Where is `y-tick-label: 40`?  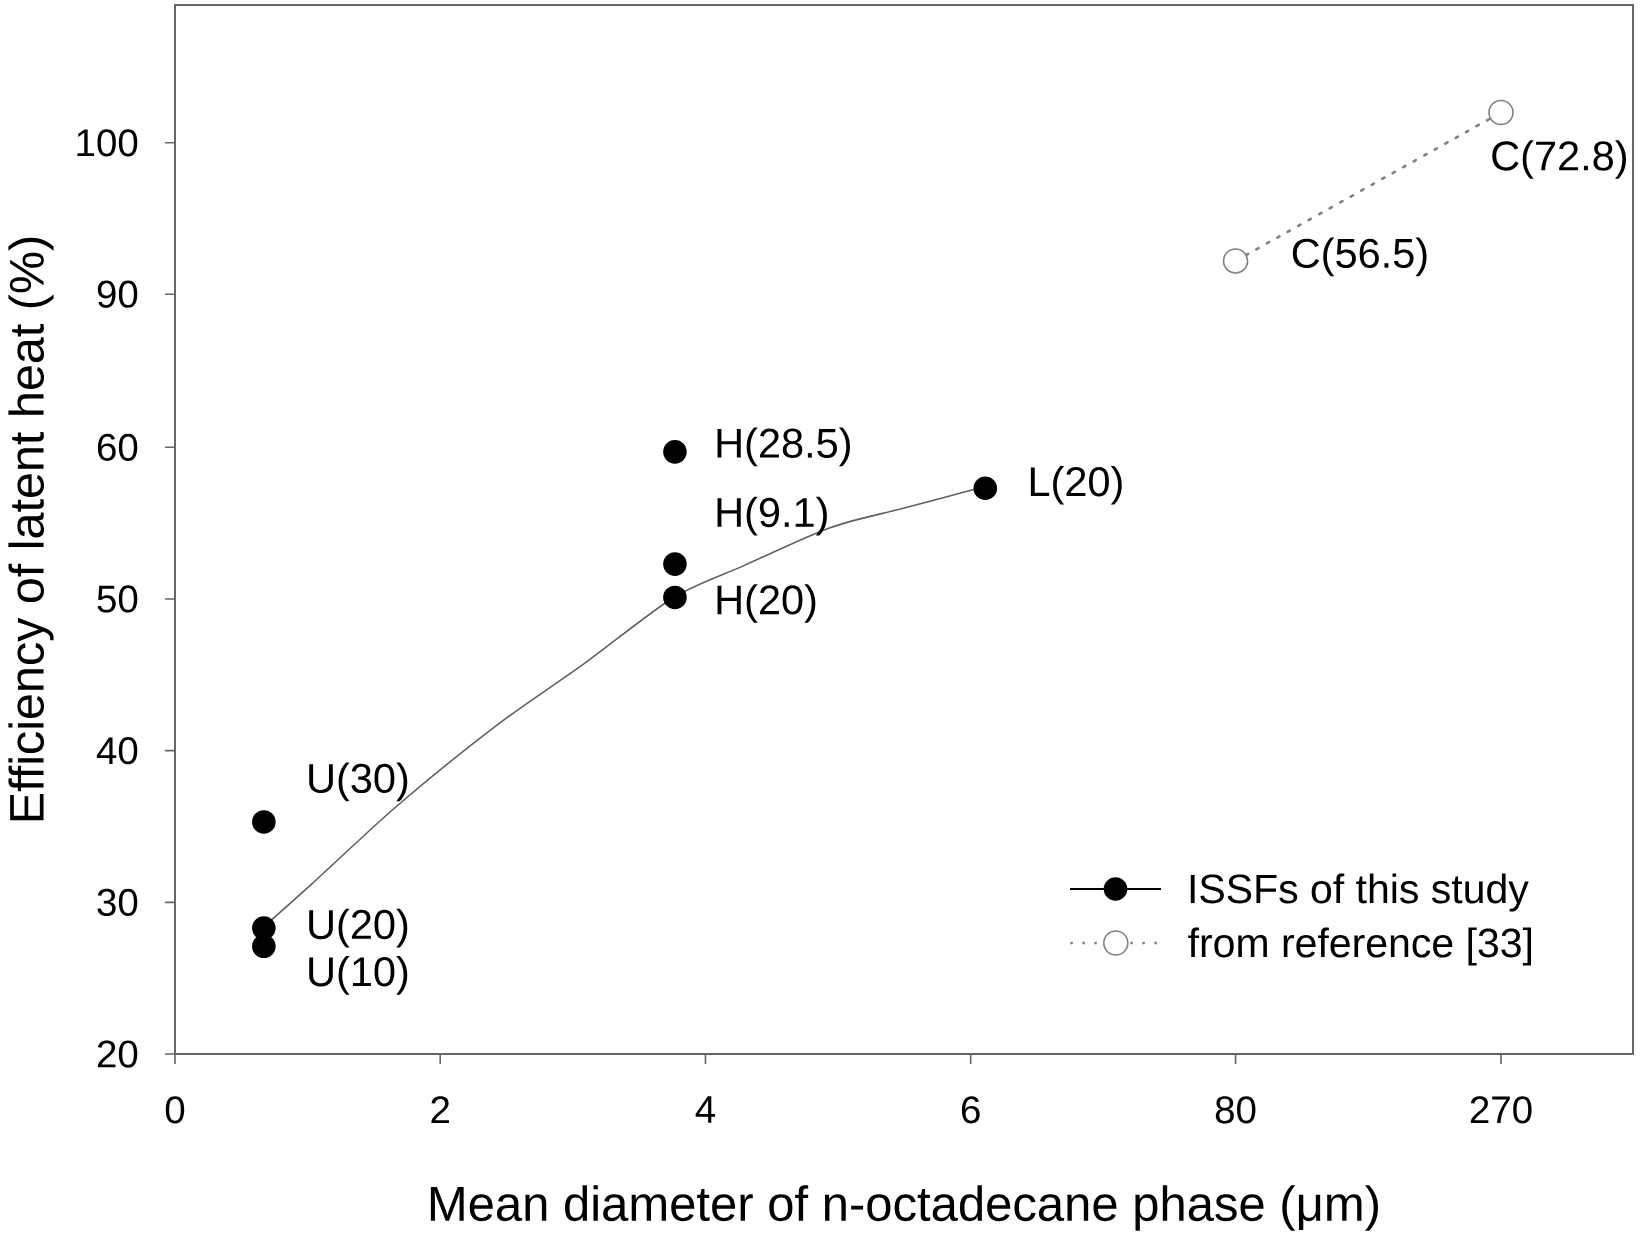 y-tick-label: 40 is located at coordinates (117, 751).